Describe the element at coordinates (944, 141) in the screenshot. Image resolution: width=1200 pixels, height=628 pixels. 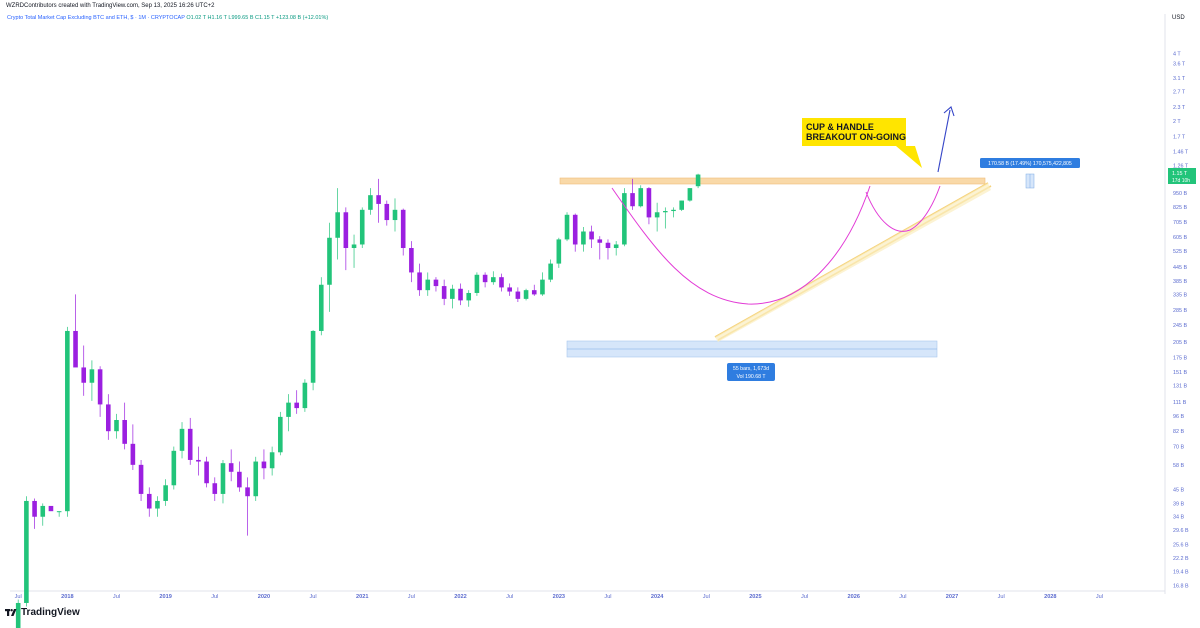
I see `breakout-arrow-line` at that location.